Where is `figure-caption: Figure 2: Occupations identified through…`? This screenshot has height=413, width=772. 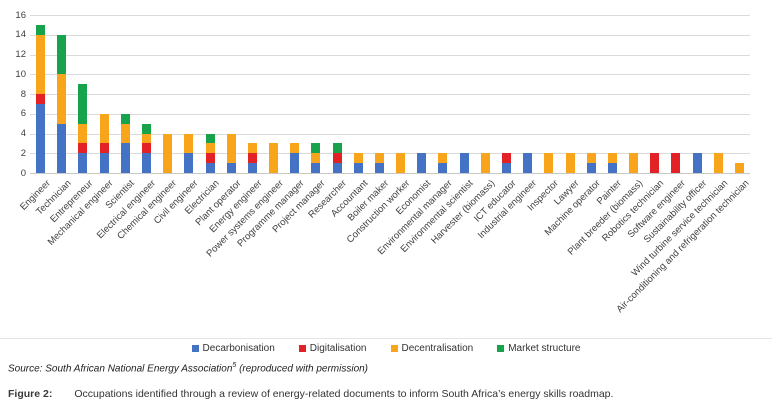
figure-caption: Figure 2: Occupations identified through… is located at coordinates (310, 394).